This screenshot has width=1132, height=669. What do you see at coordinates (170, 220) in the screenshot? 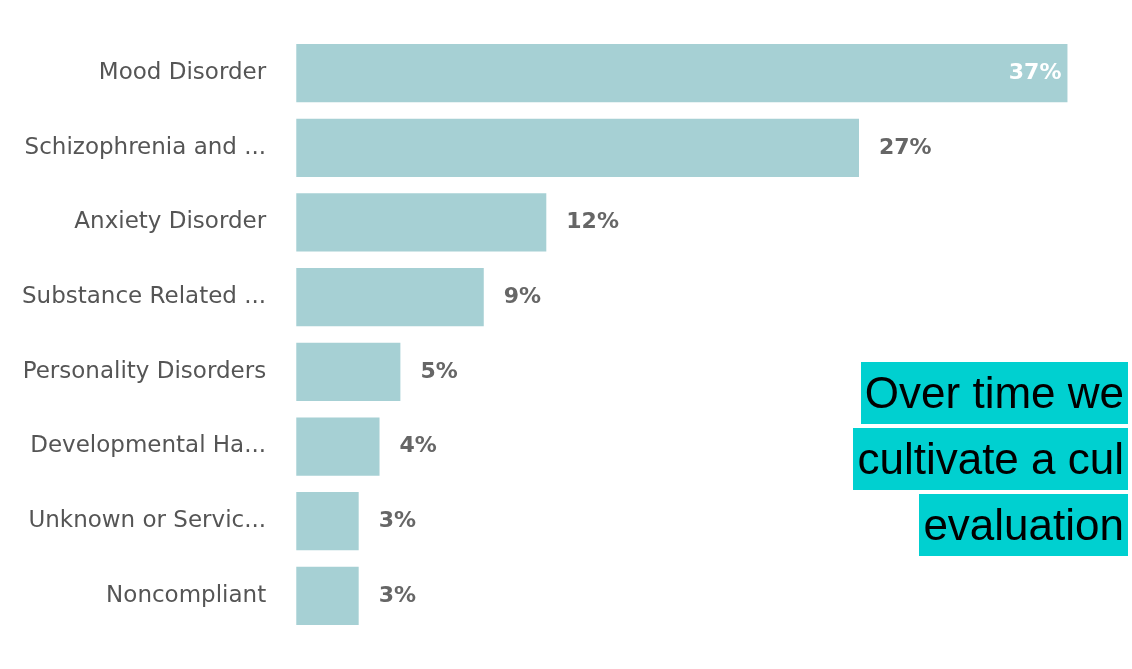
I see `y-tick-label: Anxiety Disorder` at bounding box center [170, 220].